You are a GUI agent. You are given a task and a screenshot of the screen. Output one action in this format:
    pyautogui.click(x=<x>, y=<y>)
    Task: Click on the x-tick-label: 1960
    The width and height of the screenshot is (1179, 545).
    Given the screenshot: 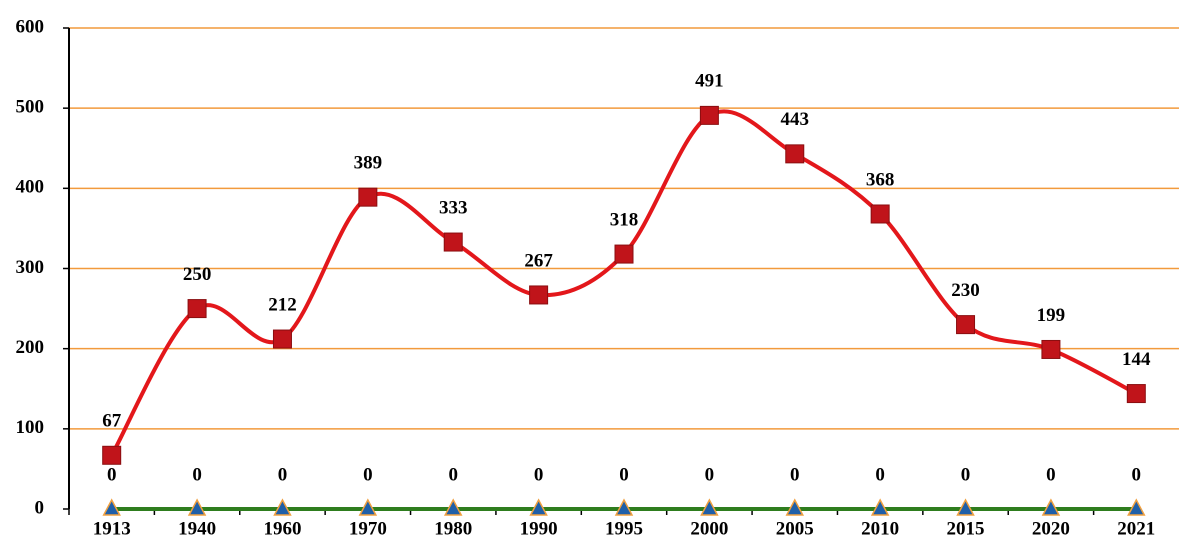 What is the action you would take?
    pyautogui.click(x=282, y=528)
    